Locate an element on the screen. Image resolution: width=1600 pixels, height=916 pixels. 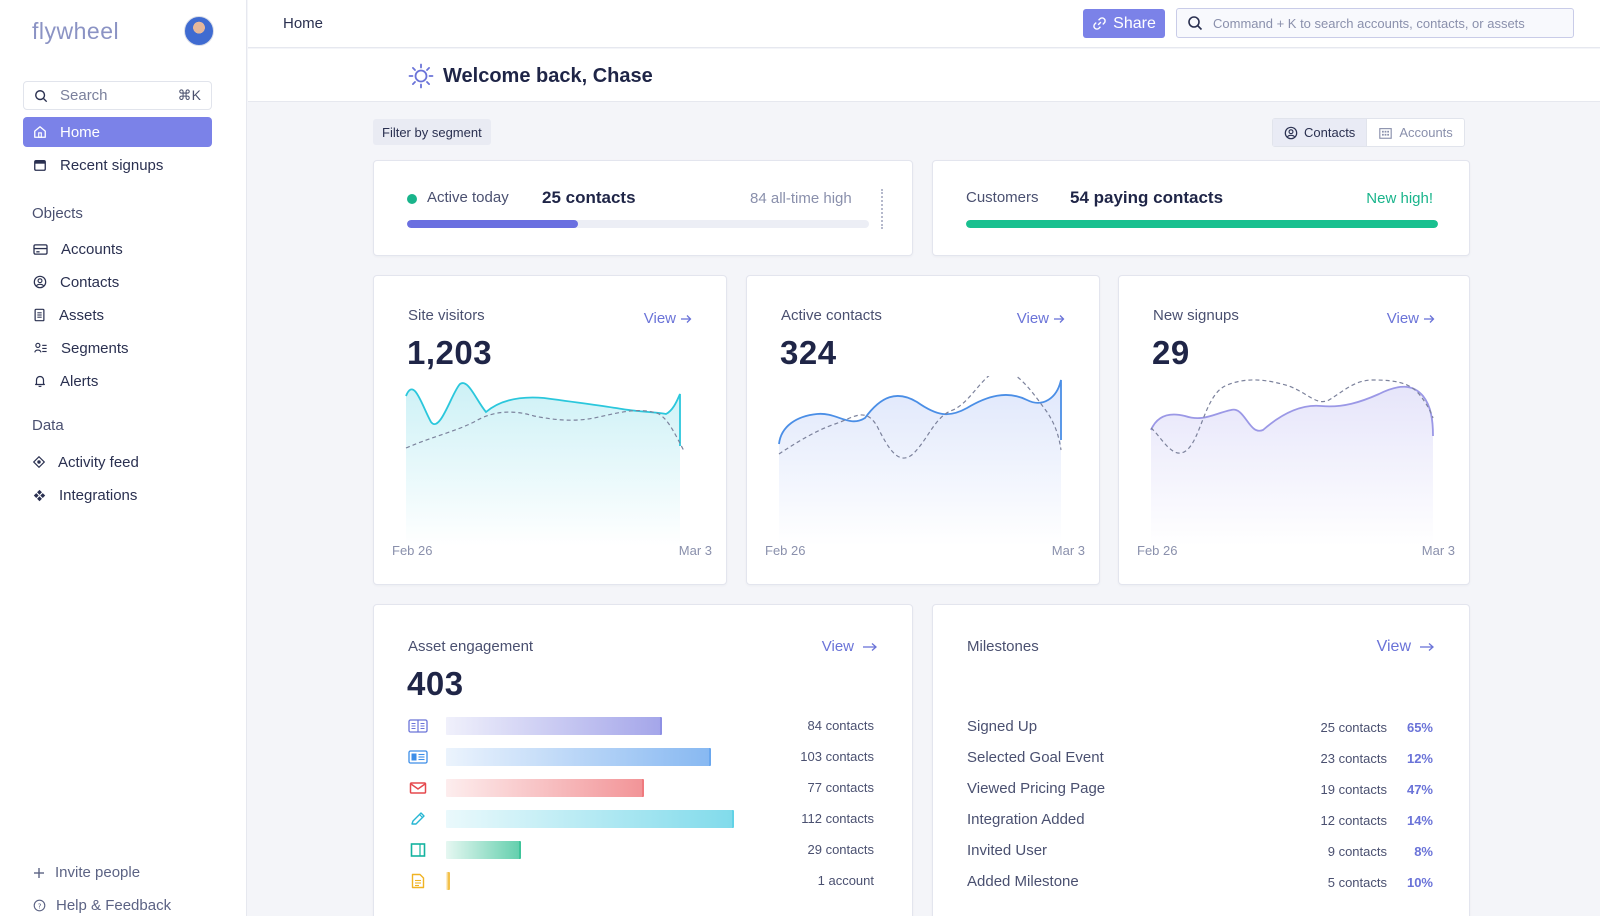
breadcrumb: Home is located at coordinates (303, 23).